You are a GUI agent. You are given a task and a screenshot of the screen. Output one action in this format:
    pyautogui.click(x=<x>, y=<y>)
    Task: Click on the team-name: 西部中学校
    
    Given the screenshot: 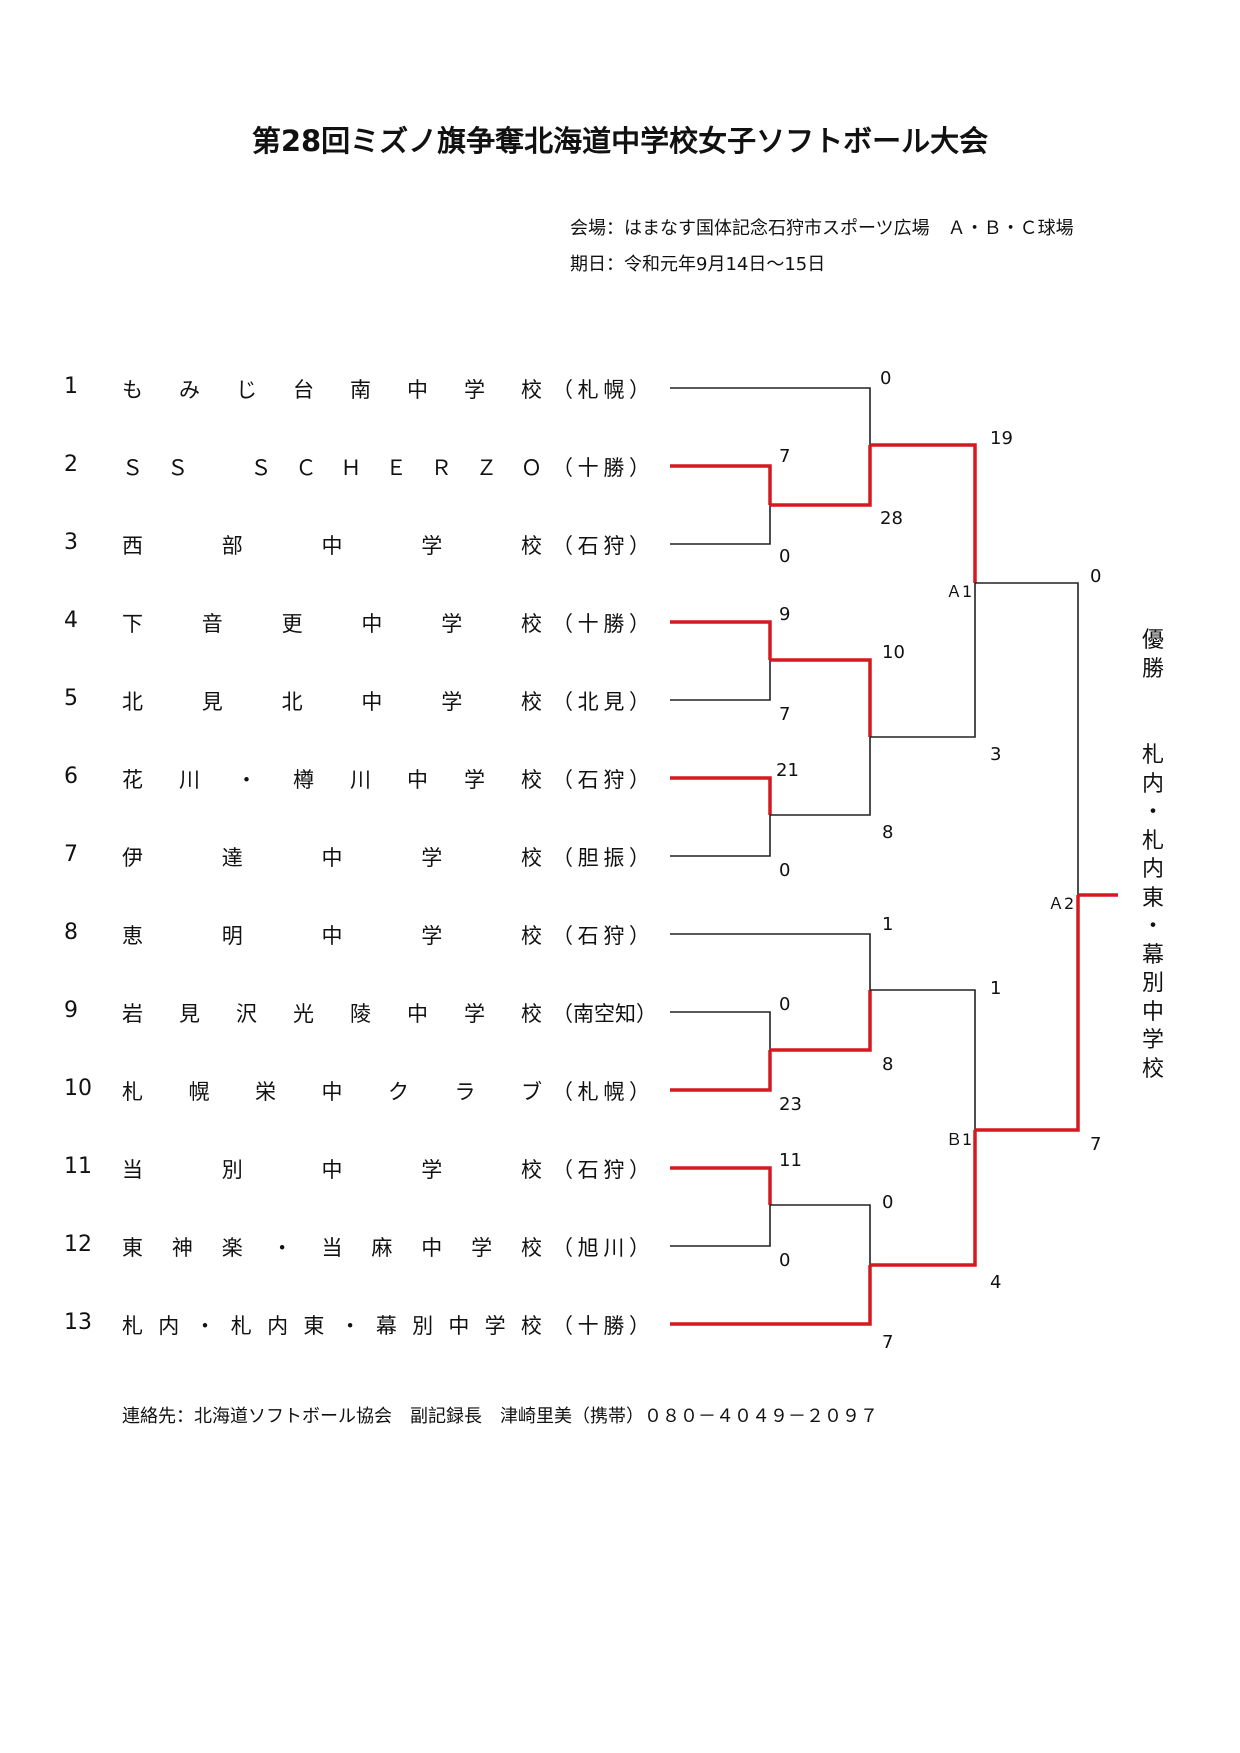 What is the action you would take?
    pyautogui.click(x=332, y=545)
    